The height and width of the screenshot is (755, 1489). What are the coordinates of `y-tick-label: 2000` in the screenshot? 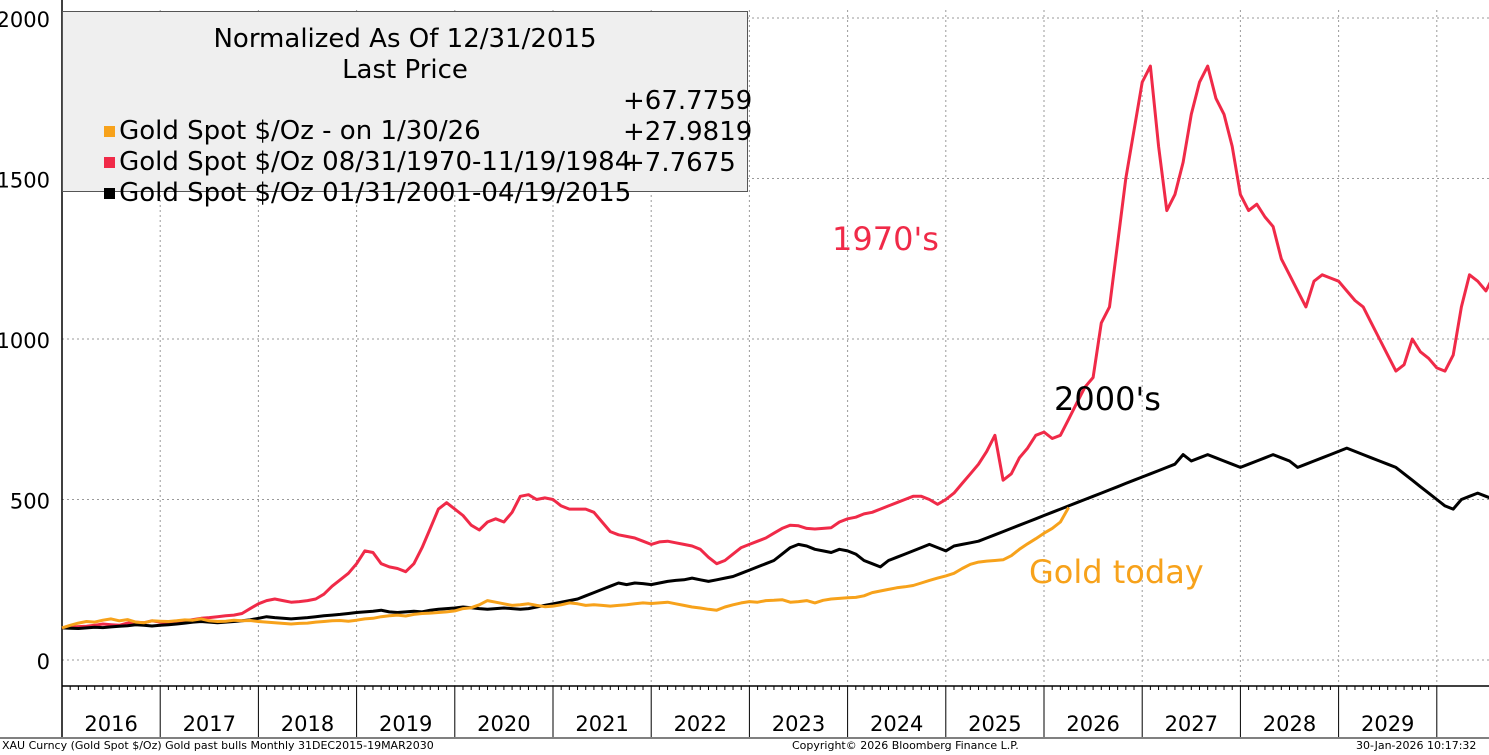 It's located at (25, 20).